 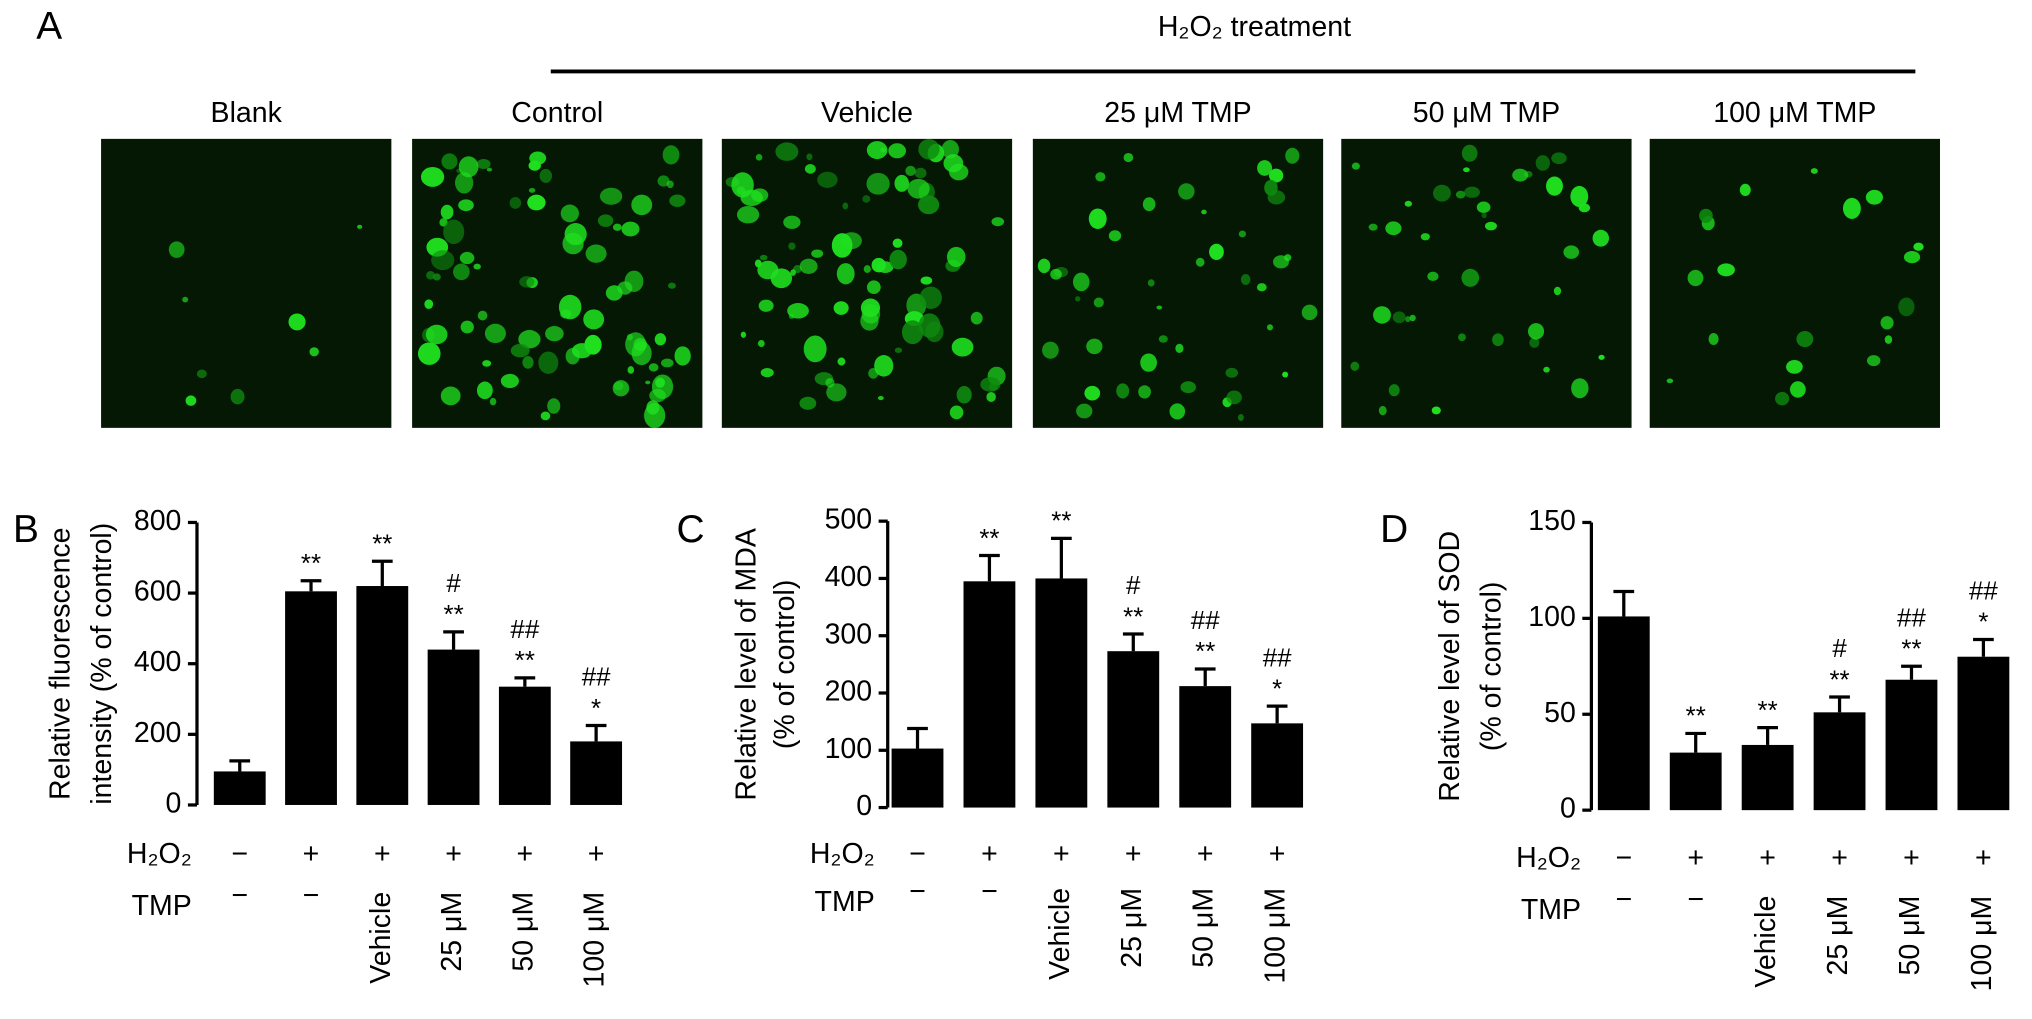 What do you see at coordinates (1794, 113) in the screenshot?
I see `image-label: 100 μM TMP` at bounding box center [1794, 113].